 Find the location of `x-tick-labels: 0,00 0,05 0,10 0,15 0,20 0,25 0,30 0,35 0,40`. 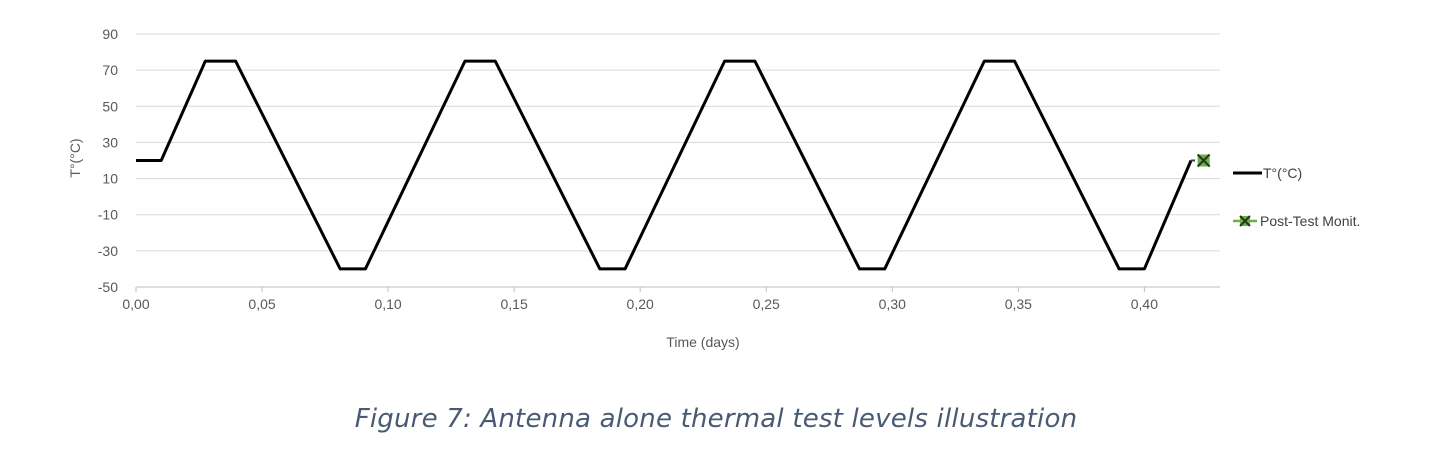

x-tick-labels: 0,00 0,05 0,10 0,15 0,20 0,25 0,30 0,35 0,40 is located at coordinates (640, 304).